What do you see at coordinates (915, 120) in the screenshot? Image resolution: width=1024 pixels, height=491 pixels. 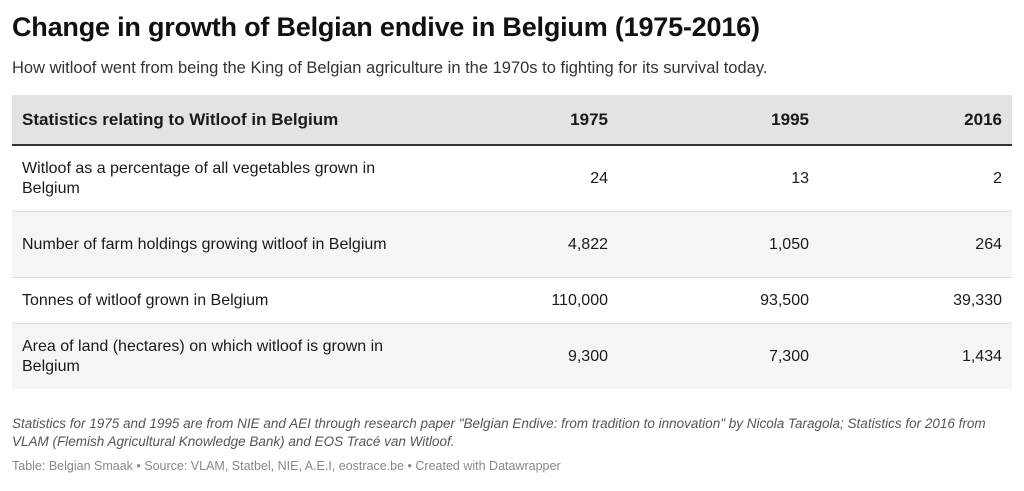 I see `column-header-2016: 2016` at bounding box center [915, 120].